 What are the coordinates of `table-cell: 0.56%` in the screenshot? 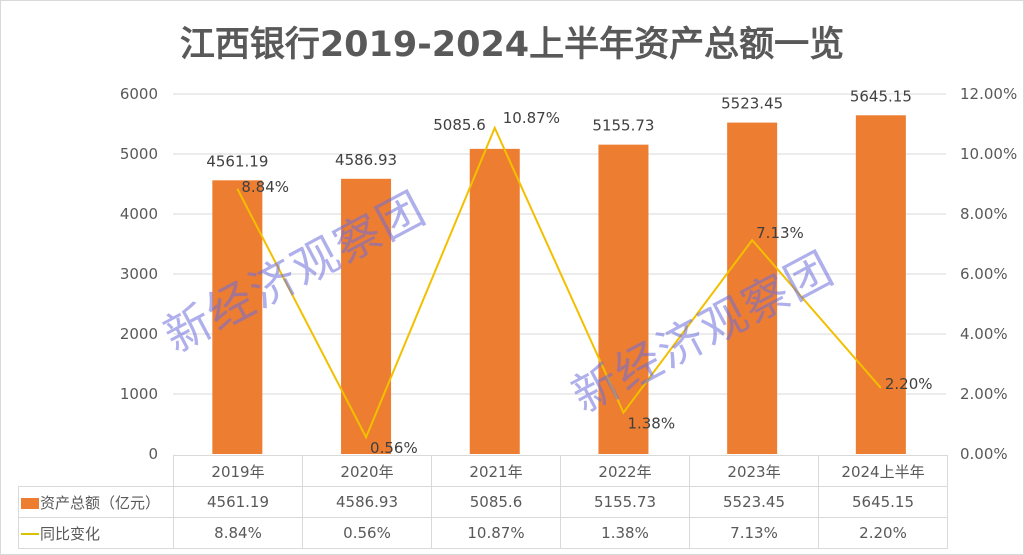 It's located at (367, 533).